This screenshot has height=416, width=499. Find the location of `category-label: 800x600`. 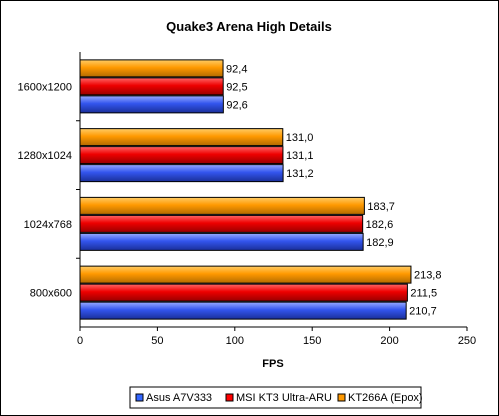

category-label: 800x600 is located at coordinates (51, 294).